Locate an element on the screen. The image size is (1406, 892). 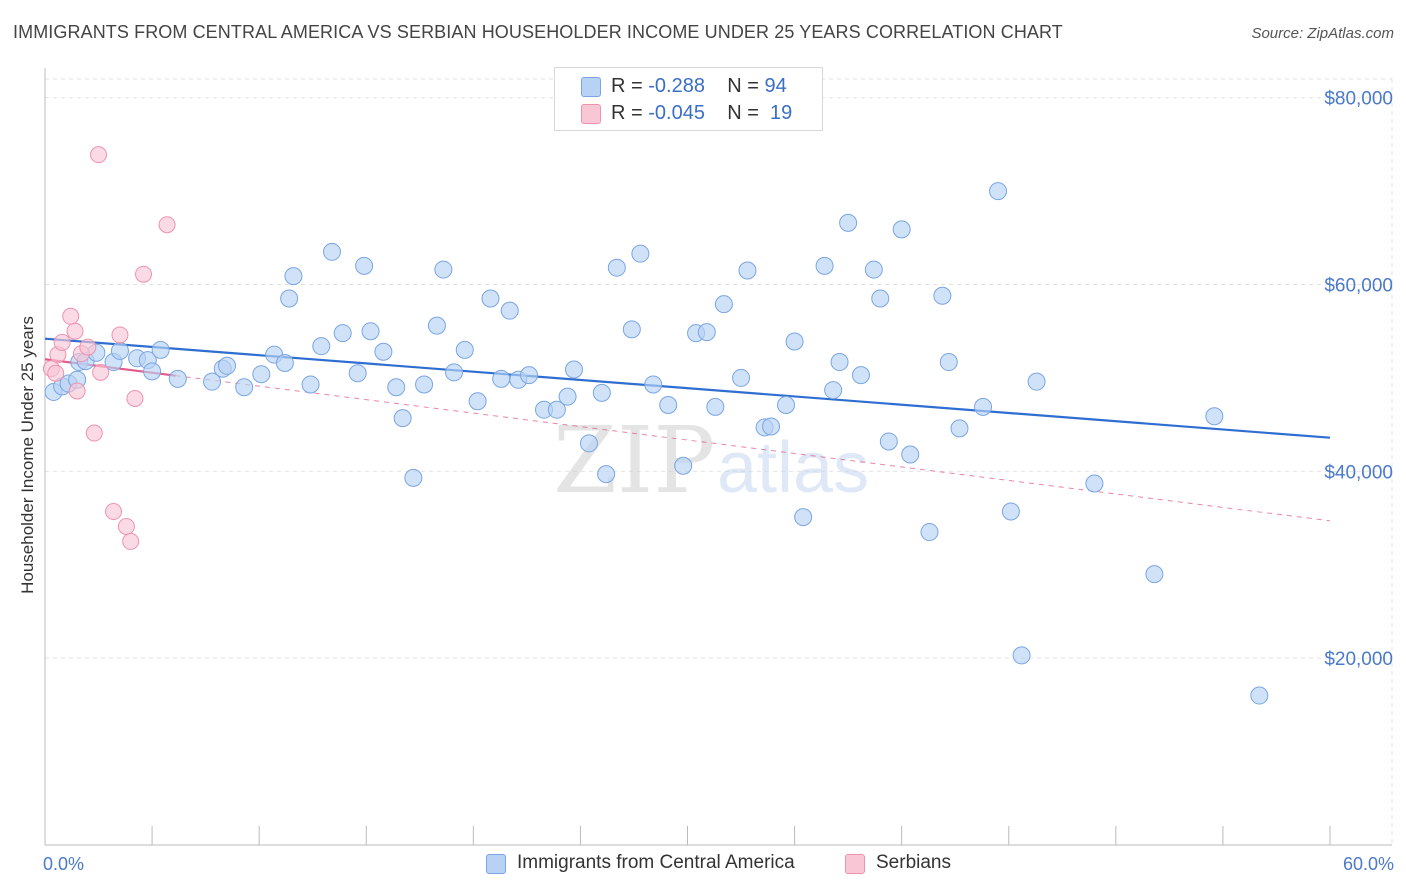
y-tick-label: $60,000 is located at coordinates (1358, 286).